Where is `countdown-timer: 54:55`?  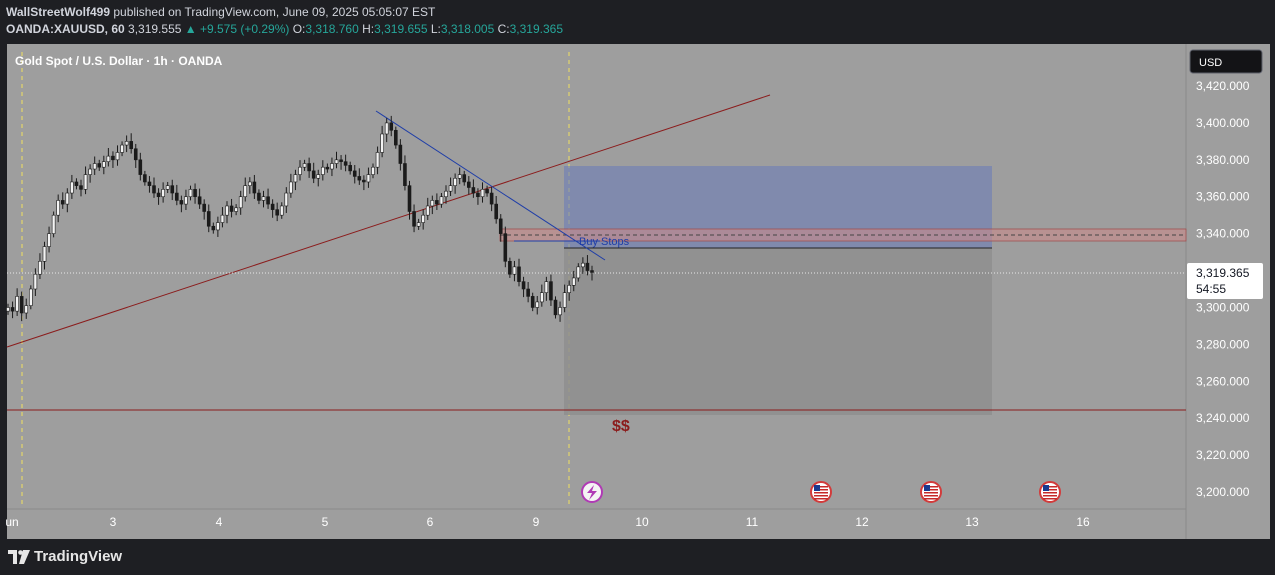
countdown-timer: 54:55 is located at coordinates (1211, 289).